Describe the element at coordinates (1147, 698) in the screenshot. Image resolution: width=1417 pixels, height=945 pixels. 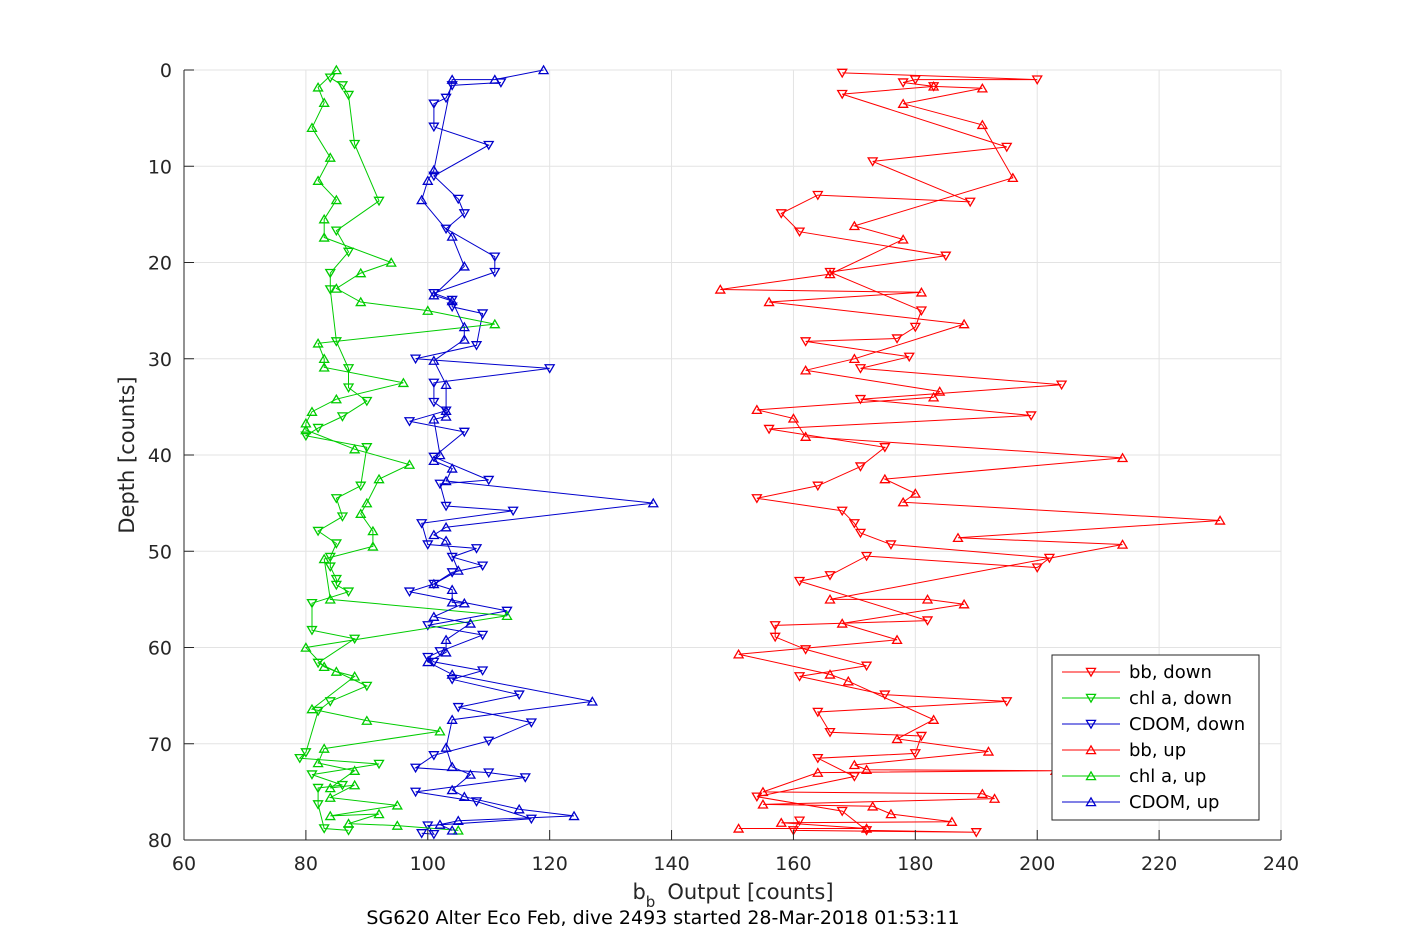
I see `legend-entry: chl a, down` at that location.